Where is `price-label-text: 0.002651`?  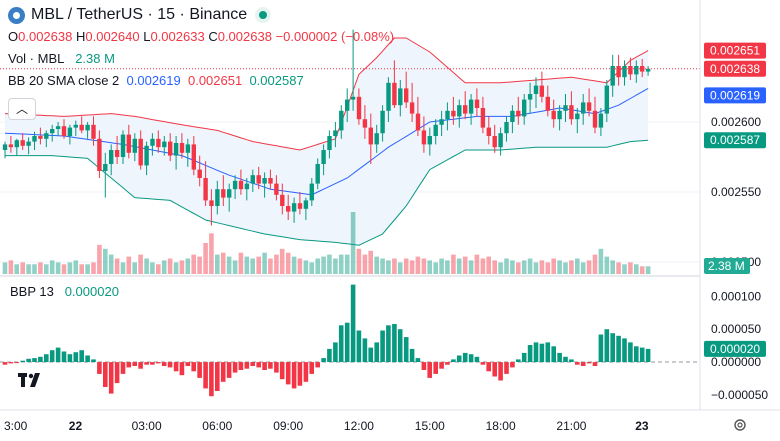 price-label-text: 0.002651 is located at coordinates (735, 51).